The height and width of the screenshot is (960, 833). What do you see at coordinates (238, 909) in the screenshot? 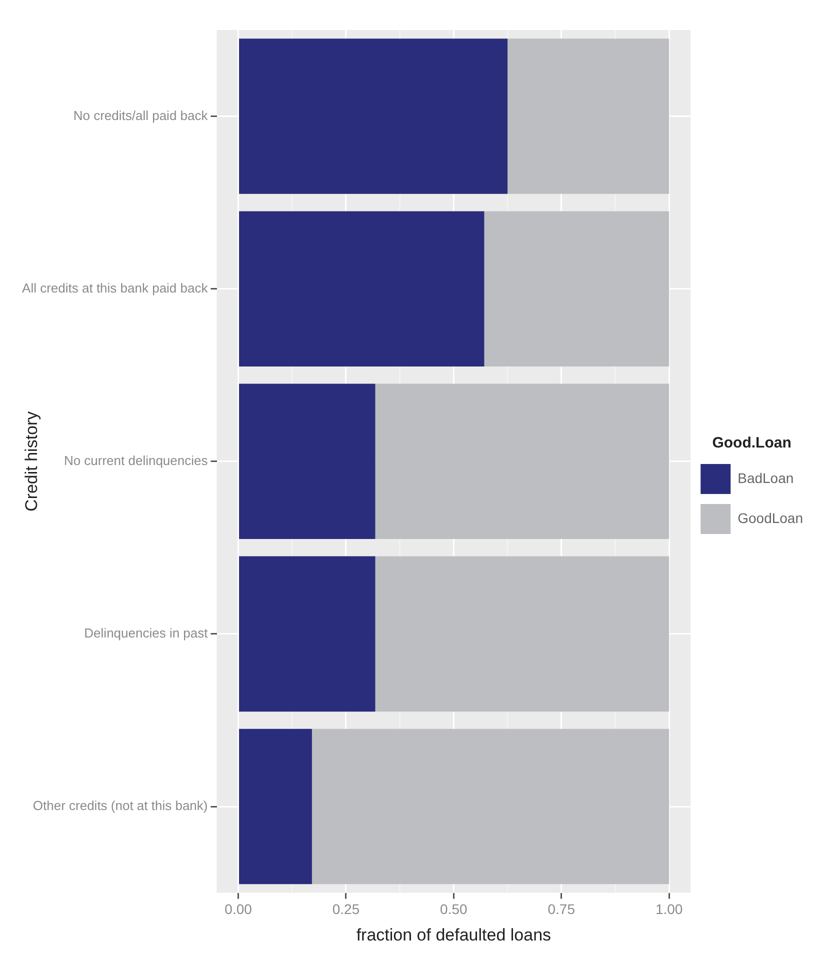
I see `x-tick-label: 0.00` at bounding box center [238, 909].